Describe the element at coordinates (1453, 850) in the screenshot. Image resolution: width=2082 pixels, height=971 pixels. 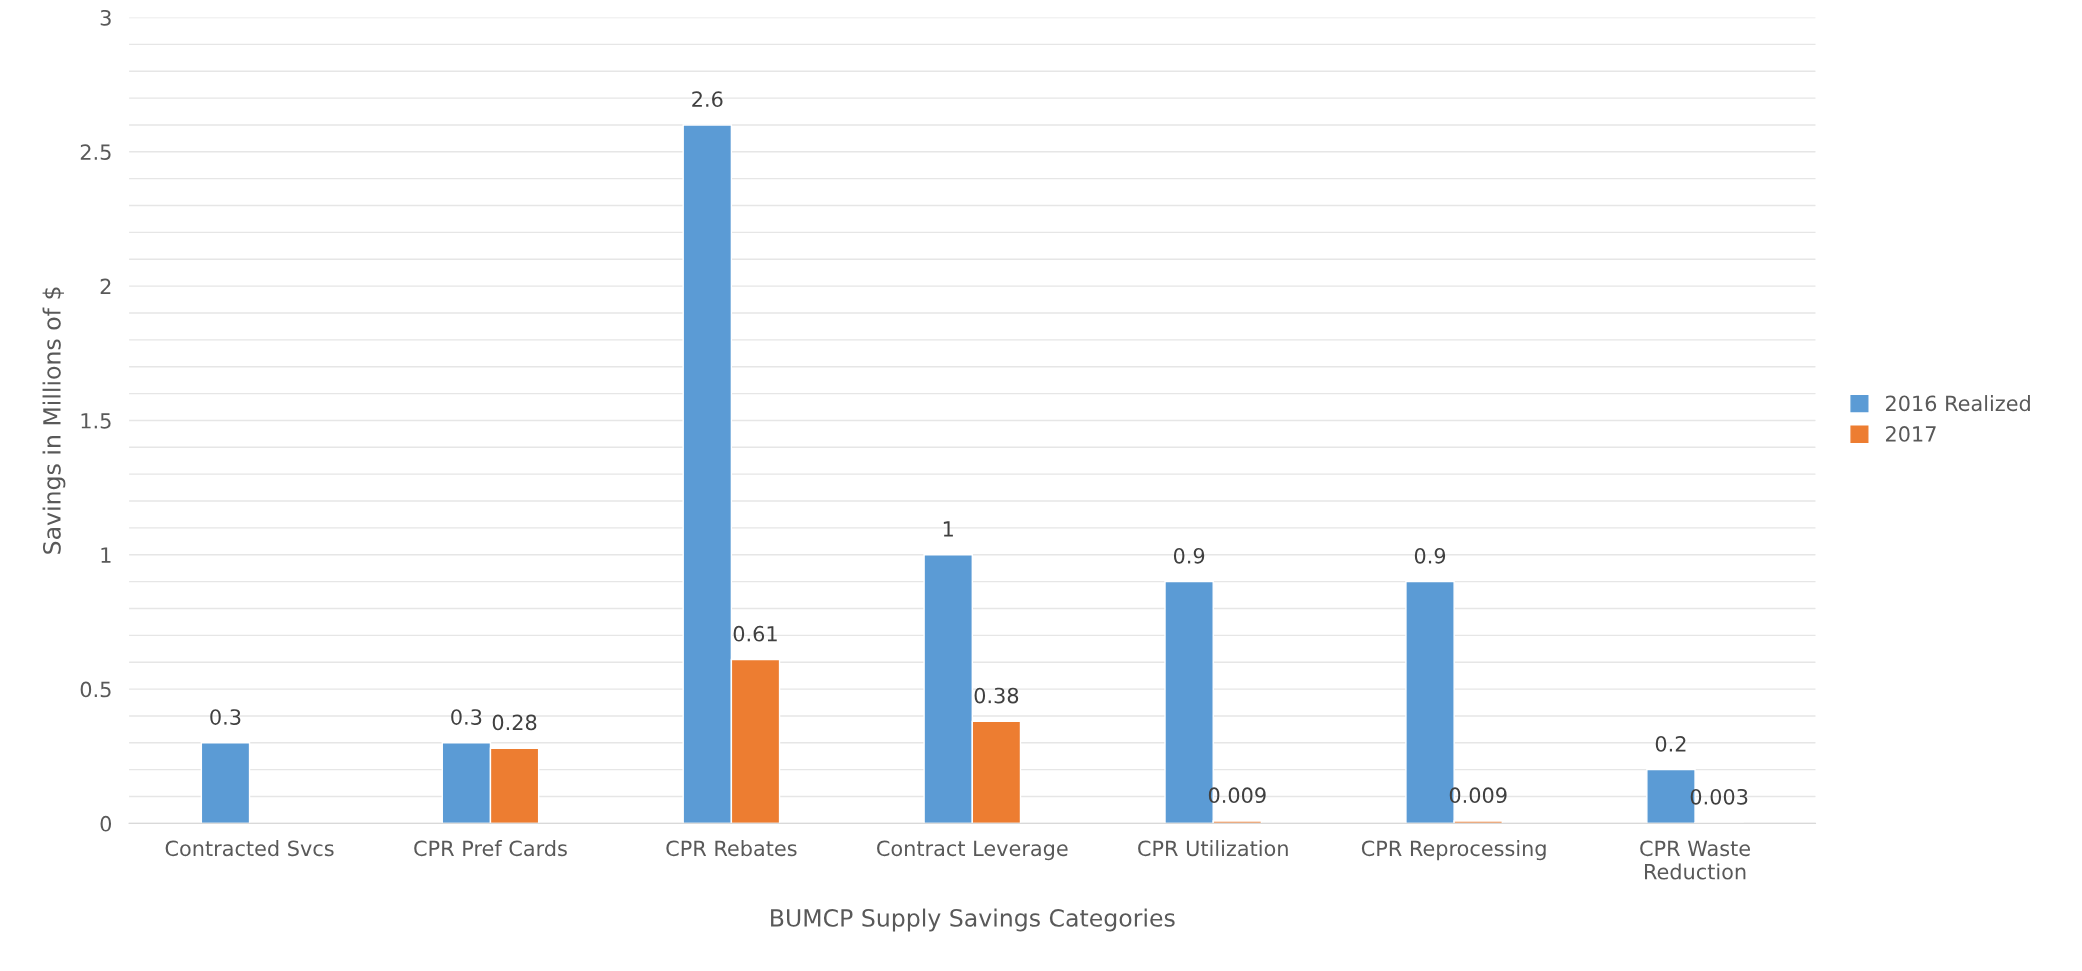
I see `x-tick-label: CPR Reprocessing` at that location.